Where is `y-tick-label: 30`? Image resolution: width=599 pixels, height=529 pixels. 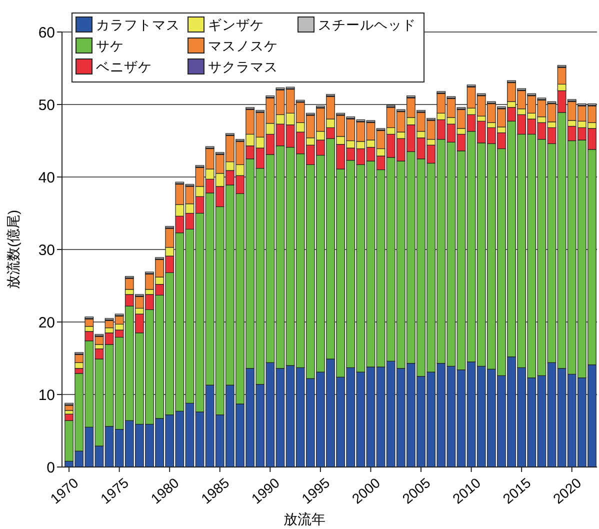
y-tick-label: 30 is located at coordinates (46, 250).